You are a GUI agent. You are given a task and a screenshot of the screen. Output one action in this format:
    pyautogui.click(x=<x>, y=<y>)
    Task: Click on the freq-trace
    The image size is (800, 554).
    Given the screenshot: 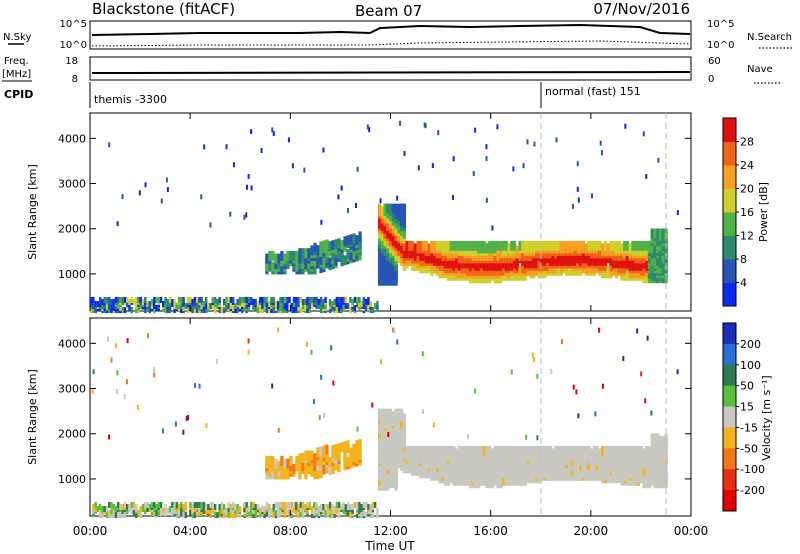 What is the action you would take?
    pyautogui.click(x=391, y=72)
    